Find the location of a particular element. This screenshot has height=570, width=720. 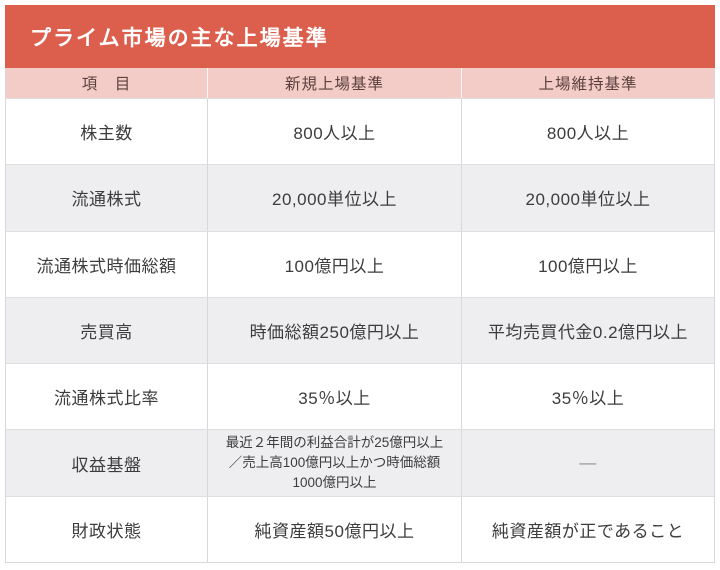

cell-new-criteria: 時価総額250億円以上 is located at coordinates (335, 330).